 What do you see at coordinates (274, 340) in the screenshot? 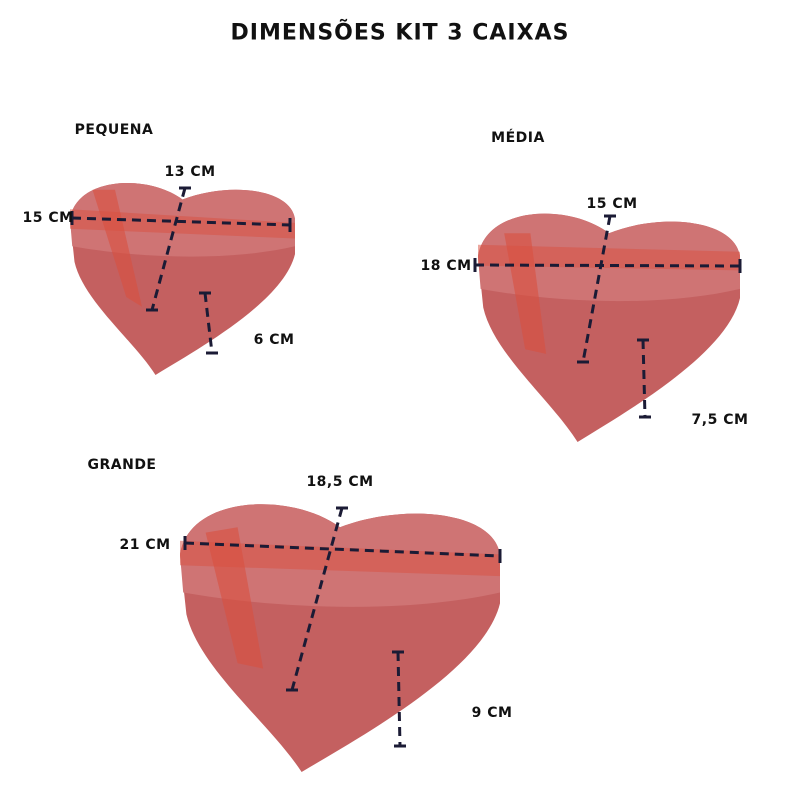
I see `height-label-small: 6 CM` at bounding box center [274, 340].